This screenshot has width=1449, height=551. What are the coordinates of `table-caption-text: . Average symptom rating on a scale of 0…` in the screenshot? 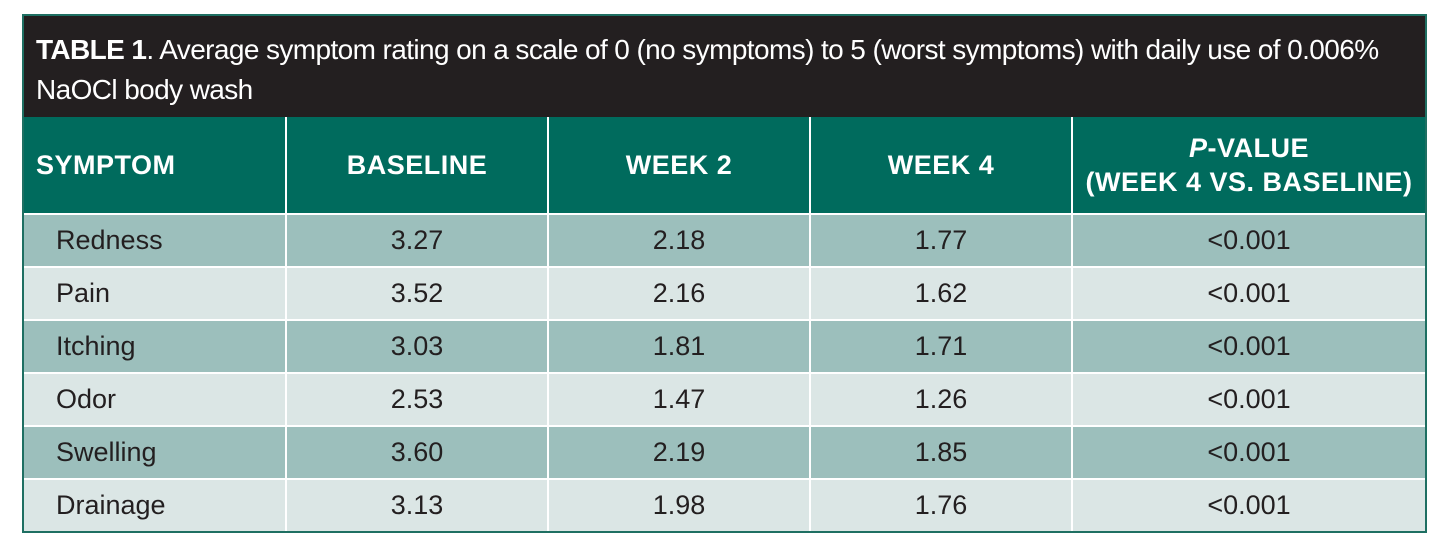 It's located at (707, 69).